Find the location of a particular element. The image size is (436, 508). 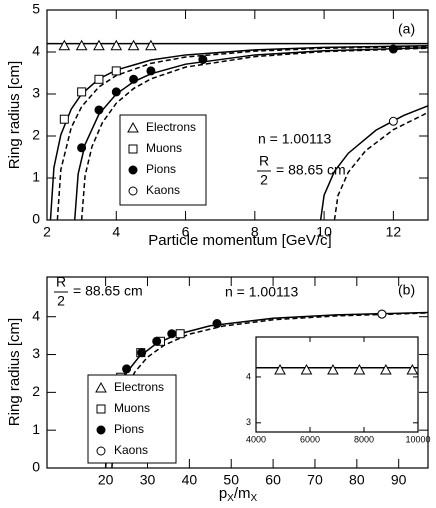

x-tick-label: 80 is located at coordinates (357, 480).